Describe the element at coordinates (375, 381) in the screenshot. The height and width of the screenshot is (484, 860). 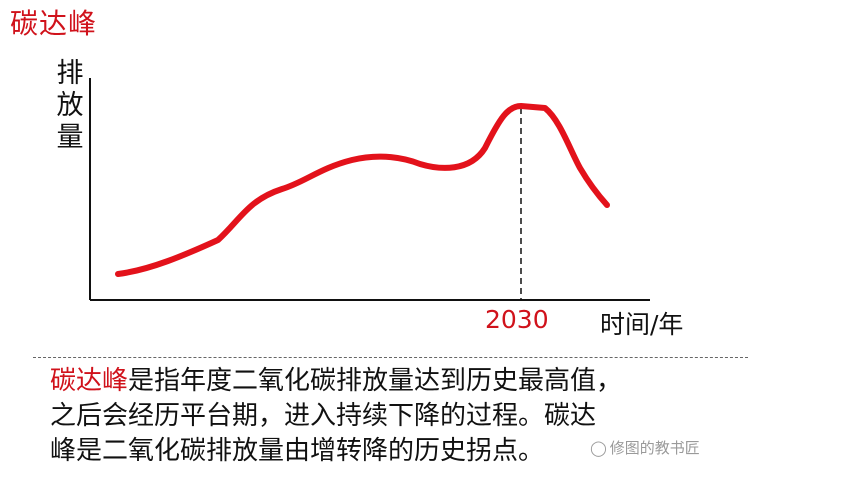
I see `definition-line1-rest: 是指年度二氧化碳排放量达到历史最高值，` at that location.